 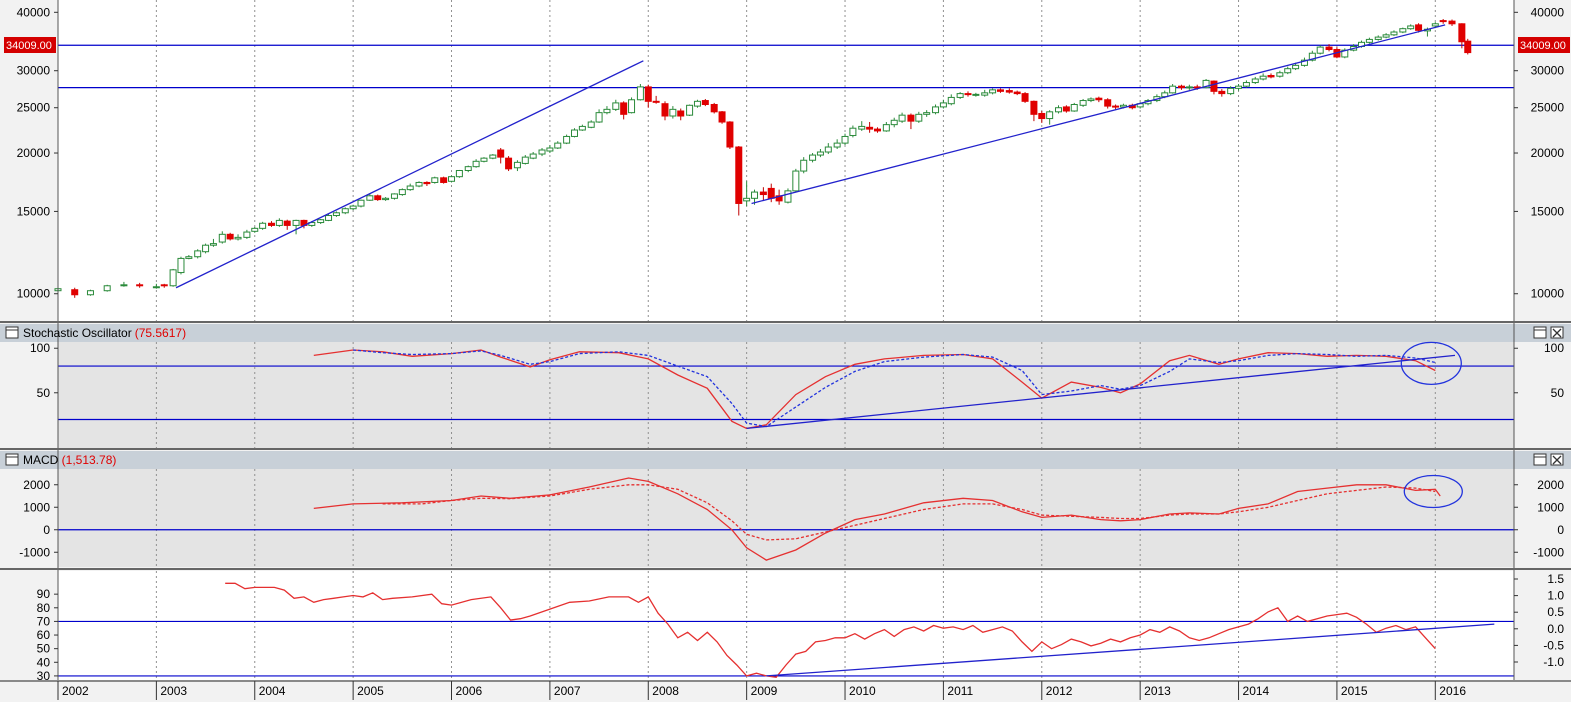 I want to click on price-tick-label: 15000, so click(x=1548, y=211).